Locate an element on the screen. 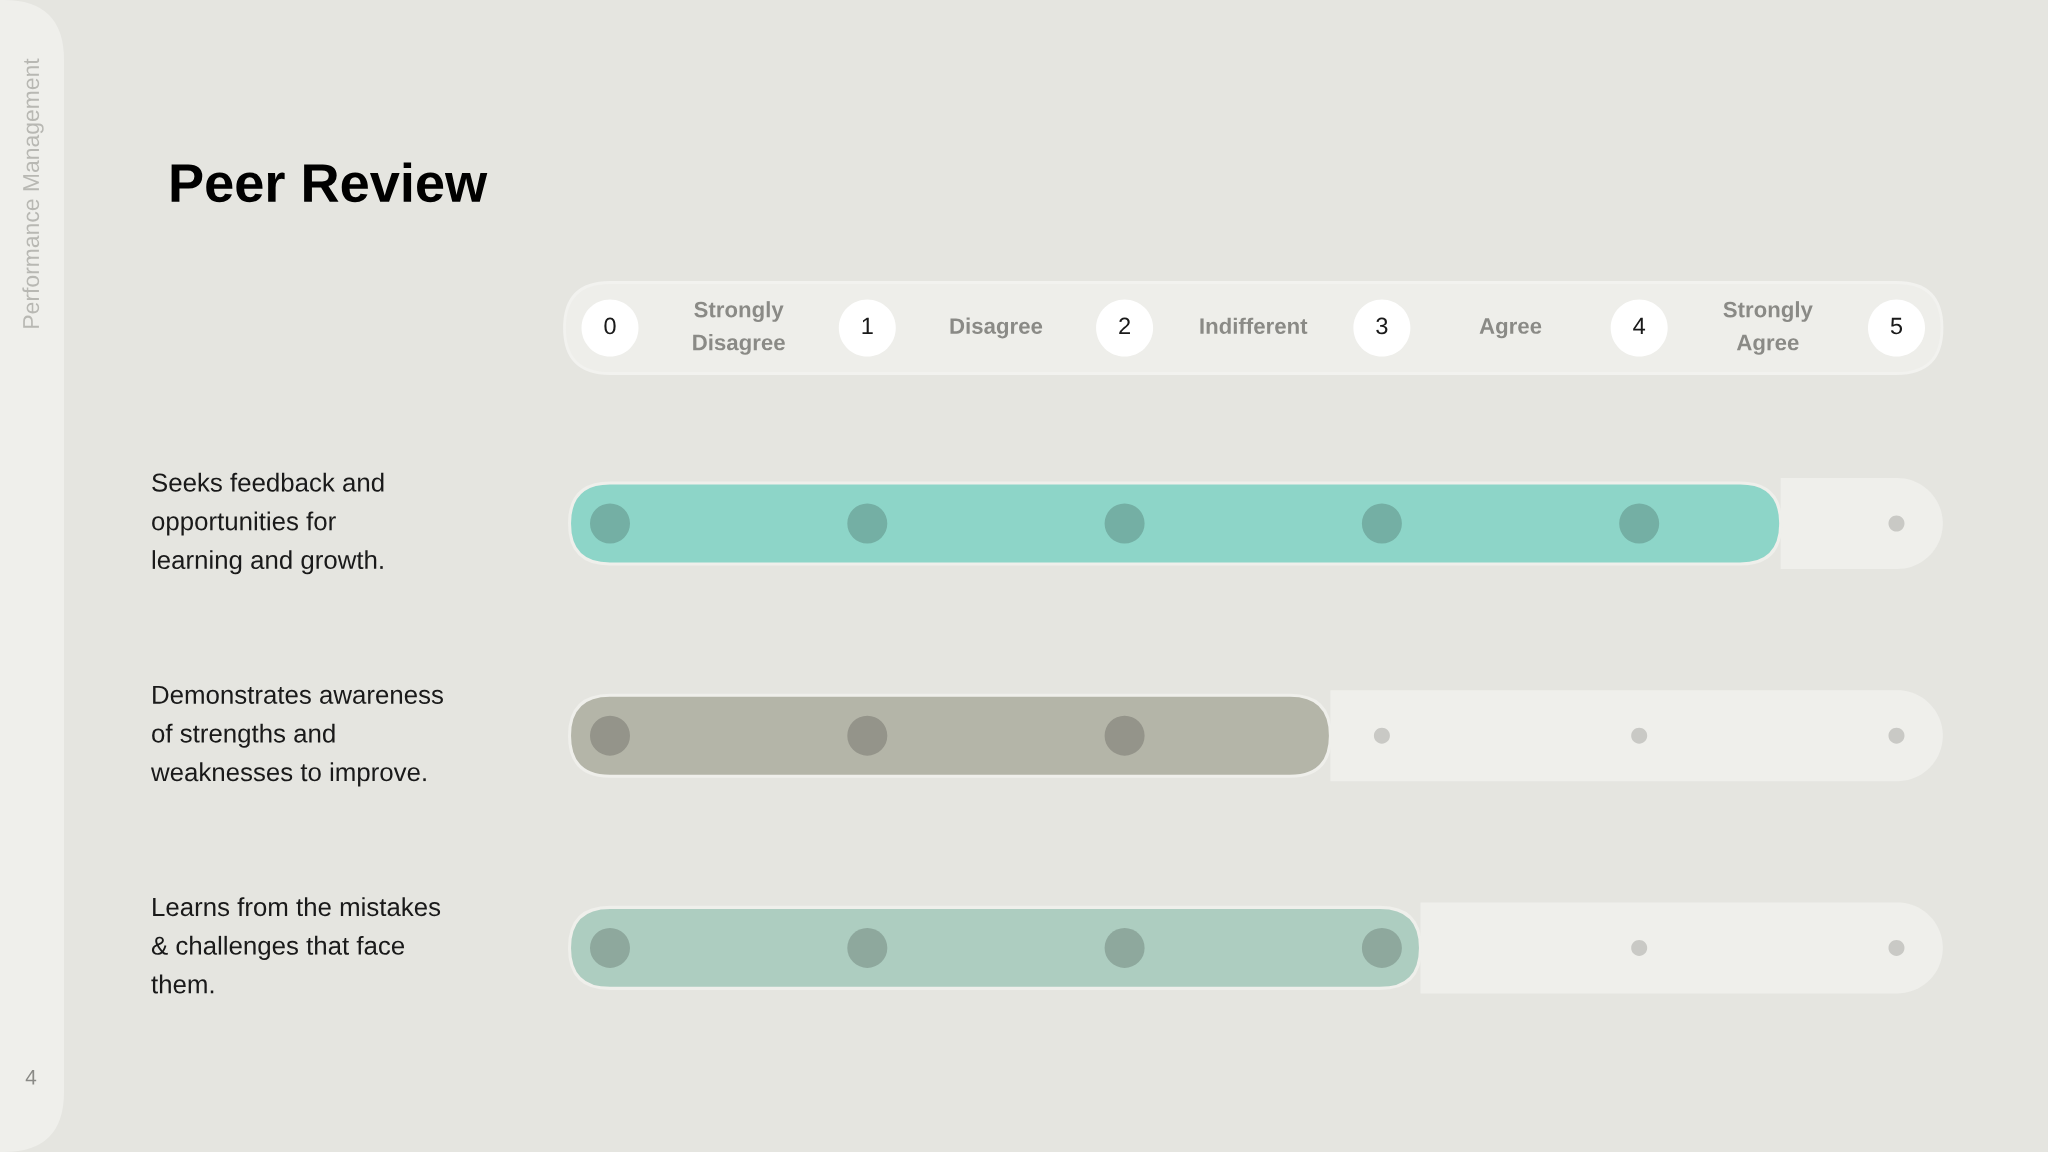  y-tick-label: Learns from the mistakes & challenges that face them. is located at coordinates (296, 945).